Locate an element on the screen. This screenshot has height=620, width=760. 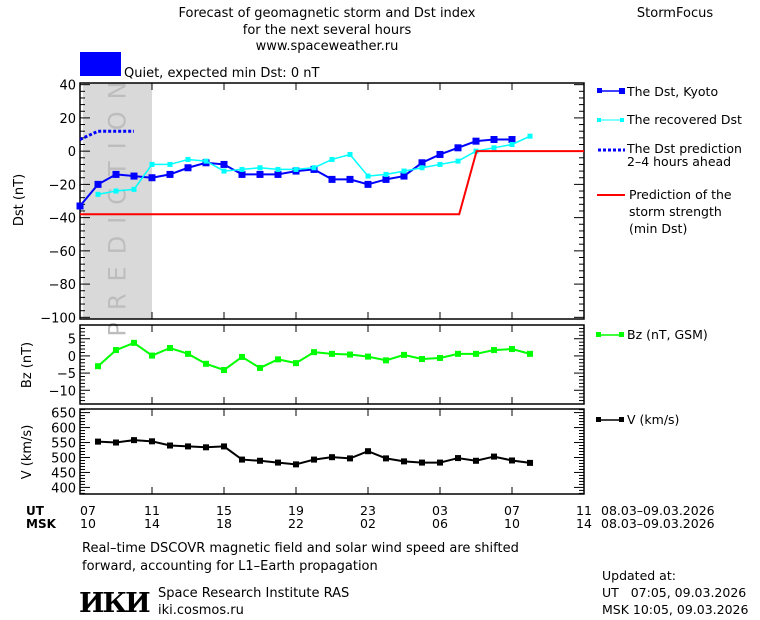
ut-tick-label: 07 is located at coordinates (512, 510).